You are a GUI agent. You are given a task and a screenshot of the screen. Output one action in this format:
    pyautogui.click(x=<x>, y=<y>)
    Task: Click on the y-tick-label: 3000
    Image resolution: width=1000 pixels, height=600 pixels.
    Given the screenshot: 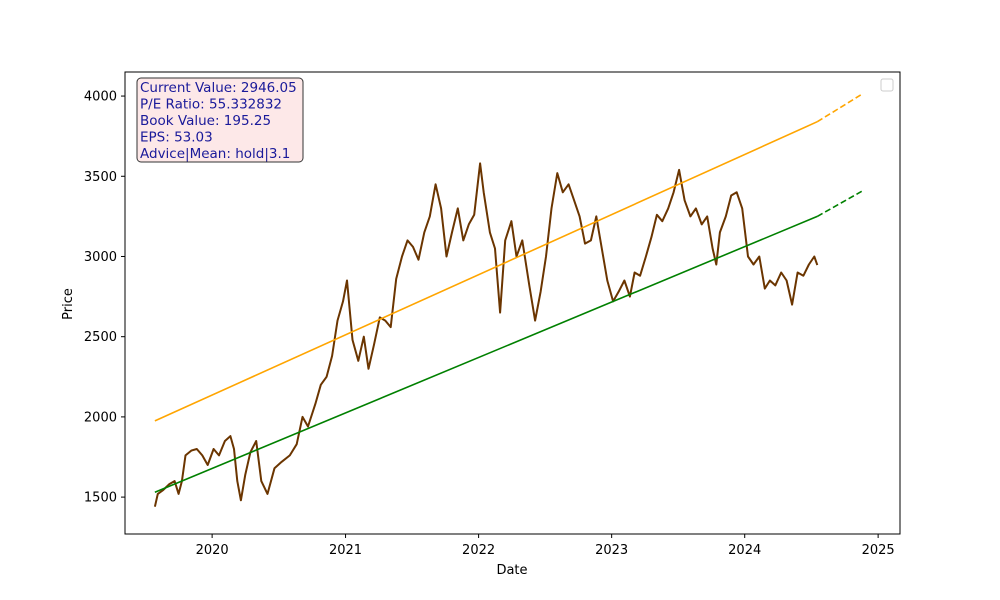 What is the action you would take?
    pyautogui.click(x=100, y=257)
    